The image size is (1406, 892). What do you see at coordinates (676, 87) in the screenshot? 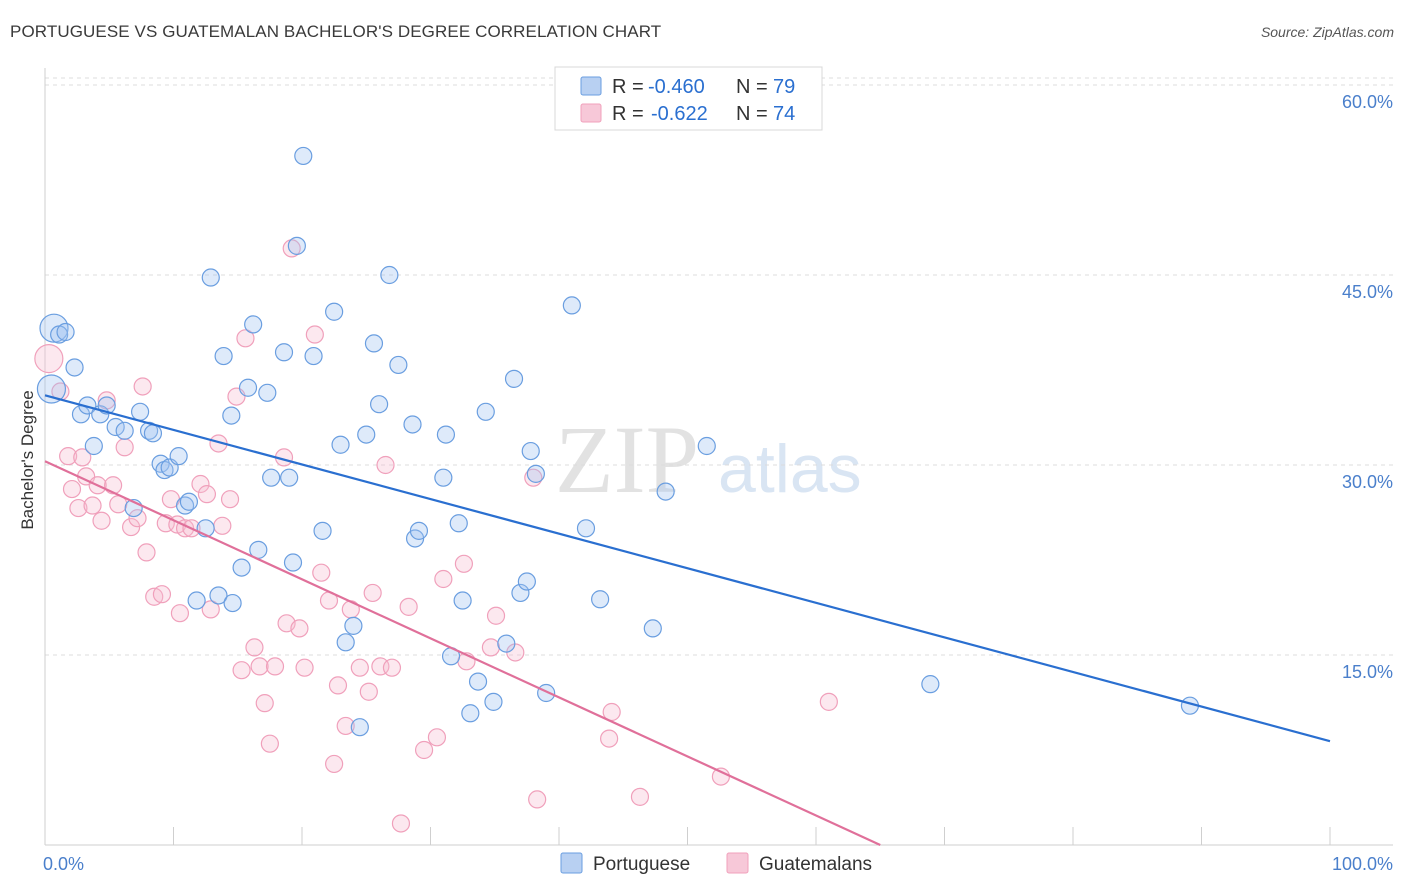
I see `legend-r-value-1: -0.460` at bounding box center [676, 87].